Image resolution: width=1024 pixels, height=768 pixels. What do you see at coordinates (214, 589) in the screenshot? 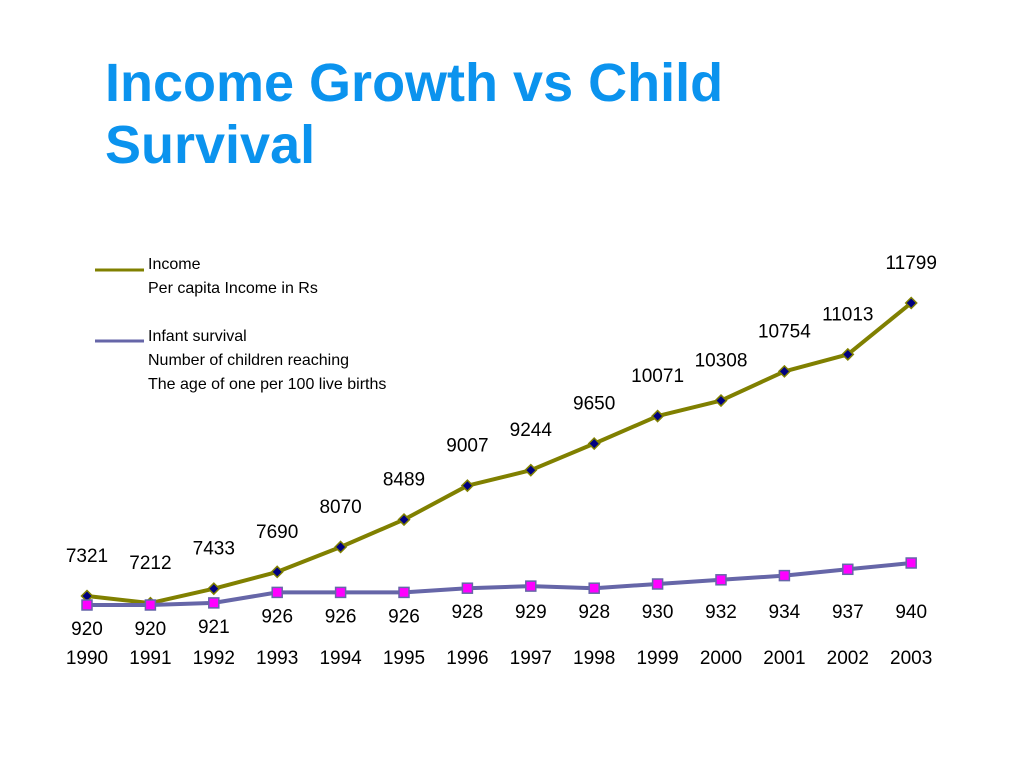
I see `point-income-1992` at bounding box center [214, 589].